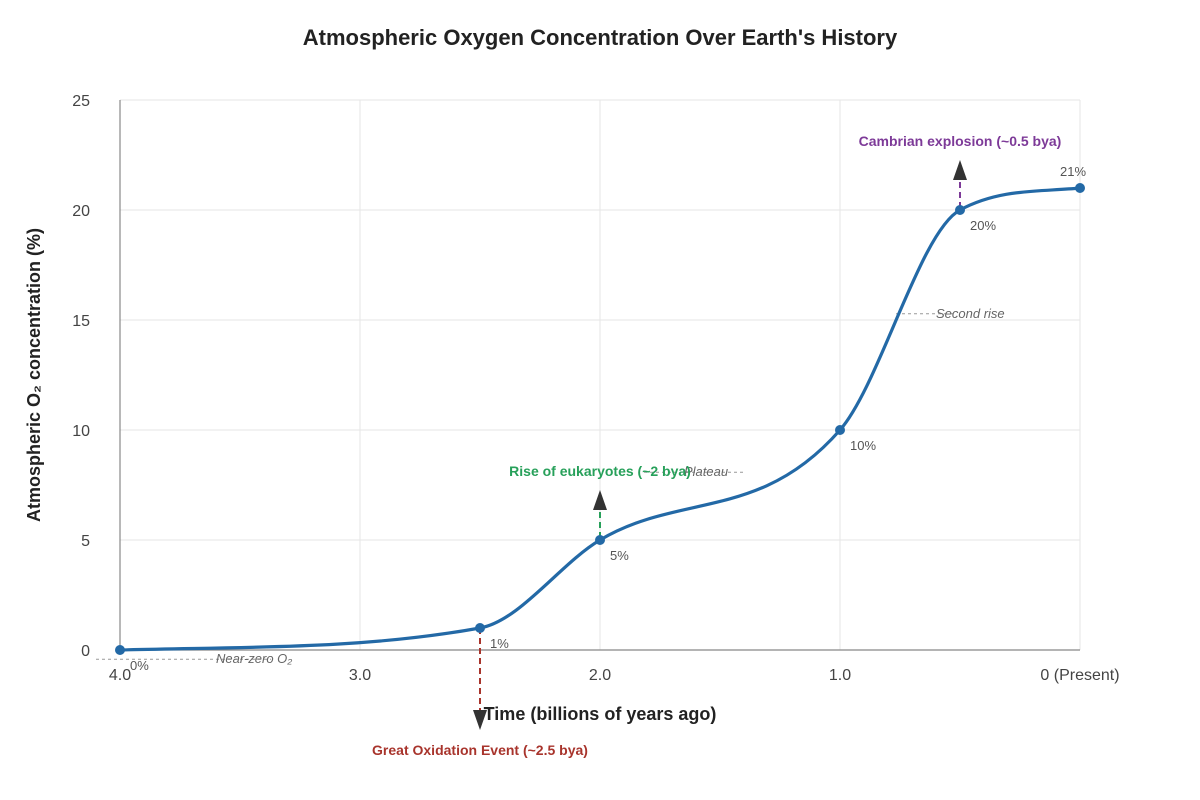 The image size is (1200, 800). I want to click on x-tick-label-2: 2.0, so click(600, 675).